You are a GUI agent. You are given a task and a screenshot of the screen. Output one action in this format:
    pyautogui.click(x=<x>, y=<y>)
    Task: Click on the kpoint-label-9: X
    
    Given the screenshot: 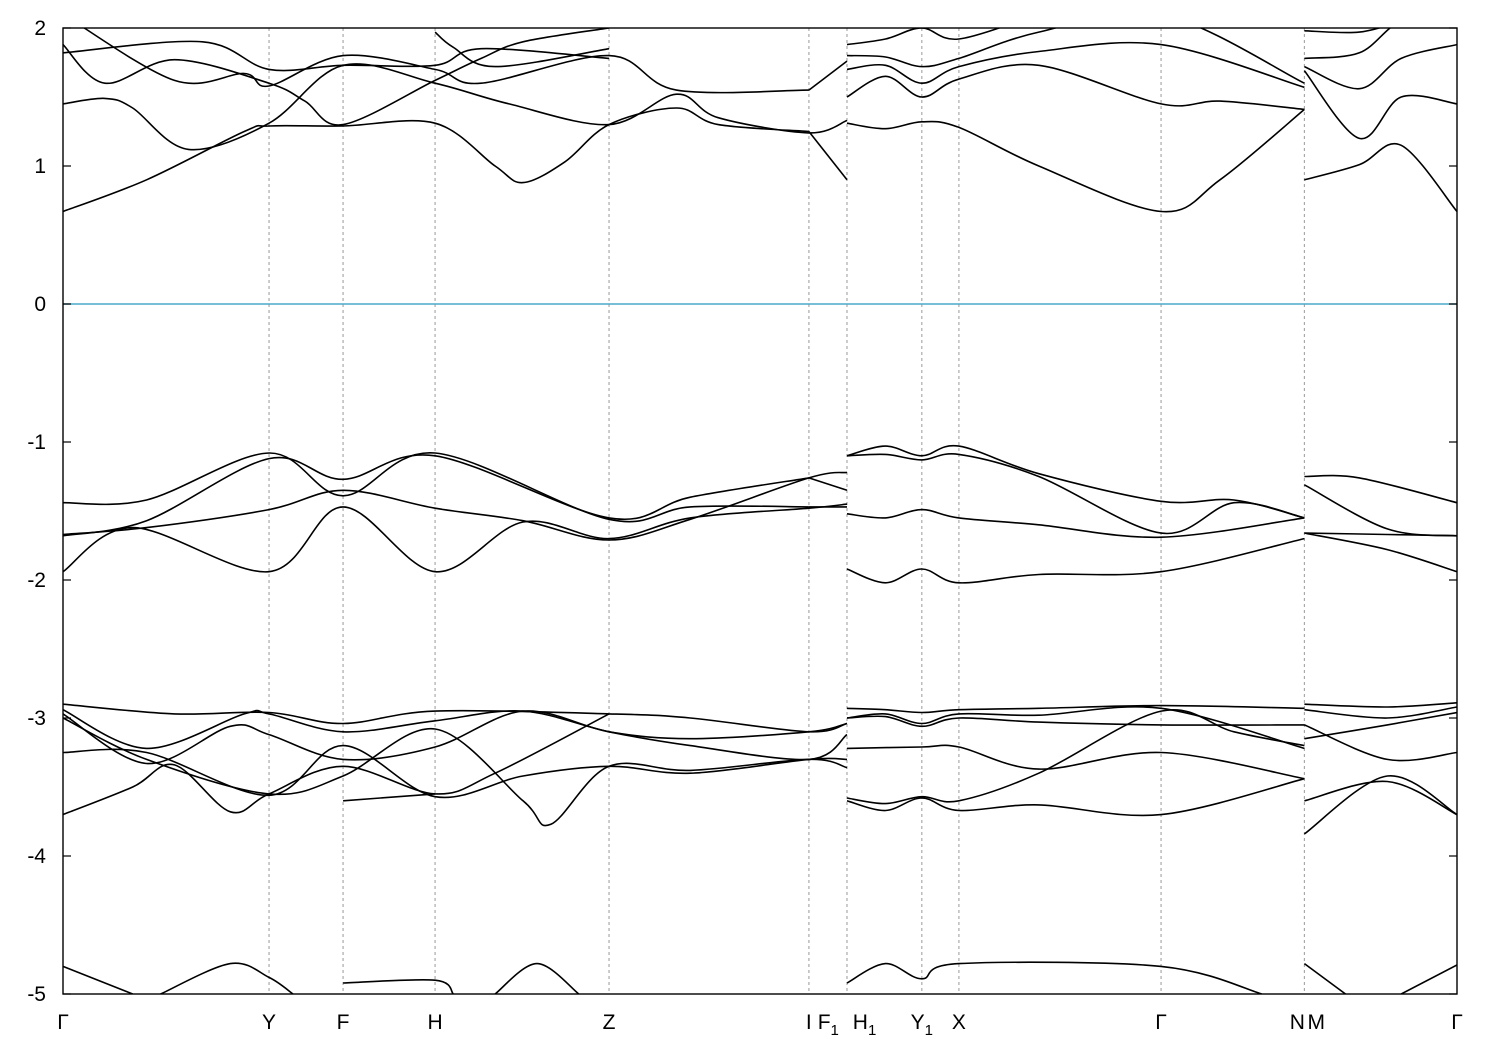 What is the action you would take?
    pyautogui.click(x=959, y=1022)
    